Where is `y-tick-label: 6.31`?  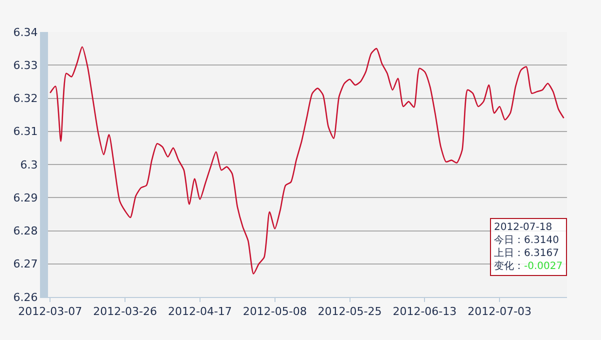 y-tick-label: 6.31 is located at coordinates (25, 131).